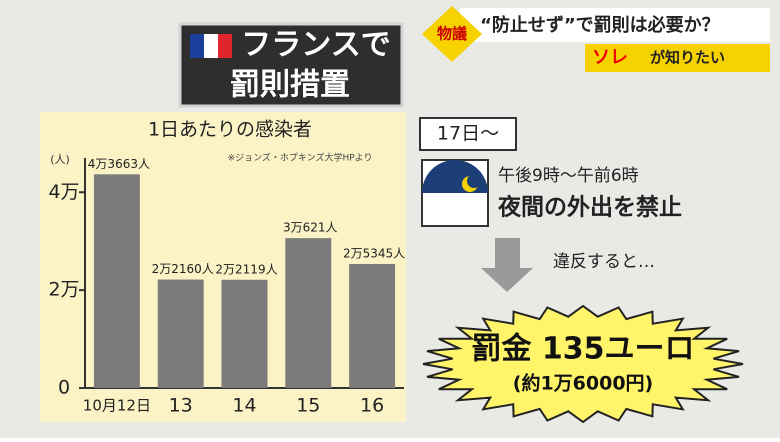 This screenshot has width=780, height=442. What do you see at coordinates (568, 176) in the screenshot?
I see `curfew-hours: 午後9時〜午前6時` at bounding box center [568, 176].